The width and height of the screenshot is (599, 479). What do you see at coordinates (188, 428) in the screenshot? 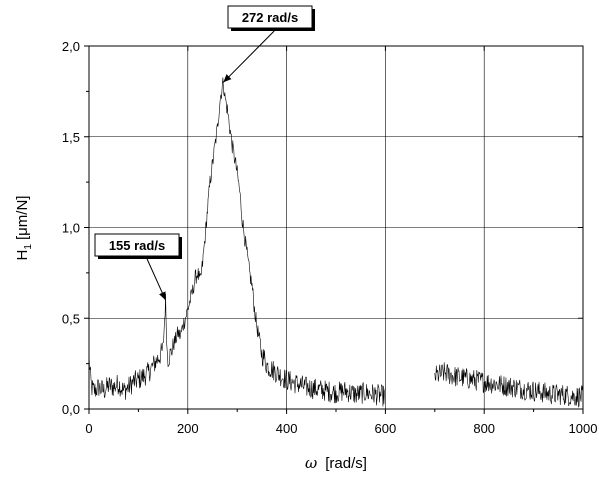
I see `x-tick-label: 200` at bounding box center [188, 428].